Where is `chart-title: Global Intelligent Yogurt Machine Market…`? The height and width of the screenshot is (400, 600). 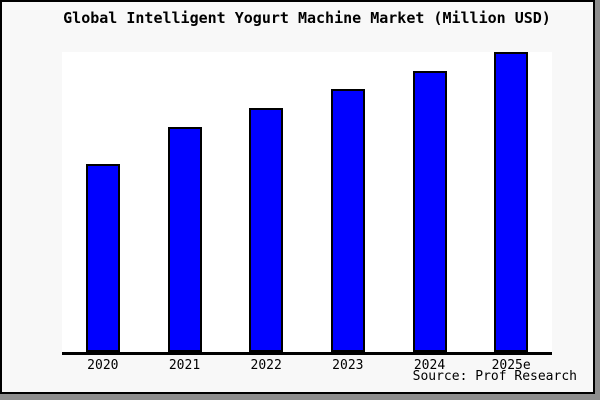 chart-title: Global Intelligent Yogurt Machine Market… is located at coordinates (307, 18).